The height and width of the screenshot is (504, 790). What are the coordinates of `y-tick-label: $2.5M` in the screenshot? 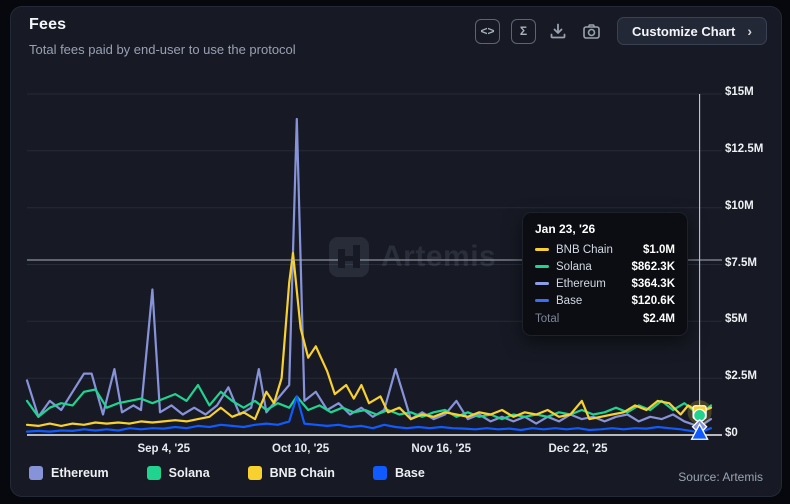 It's located at (741, 376).